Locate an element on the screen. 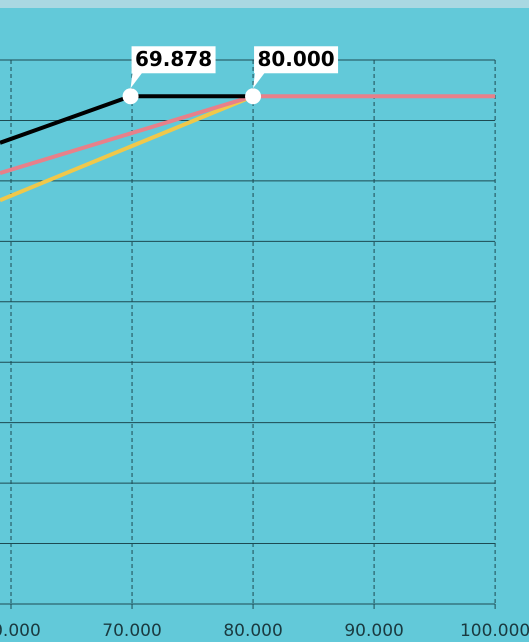 The image size is (529, 642). annotation-label: 69.878 is located at coordinates (173, 59).